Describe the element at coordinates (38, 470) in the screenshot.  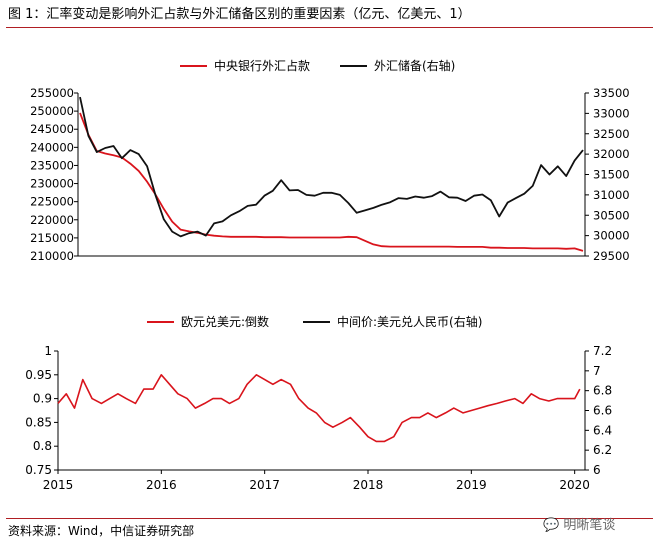
I see `chart2-left-tick-label: 0.75` at that location.